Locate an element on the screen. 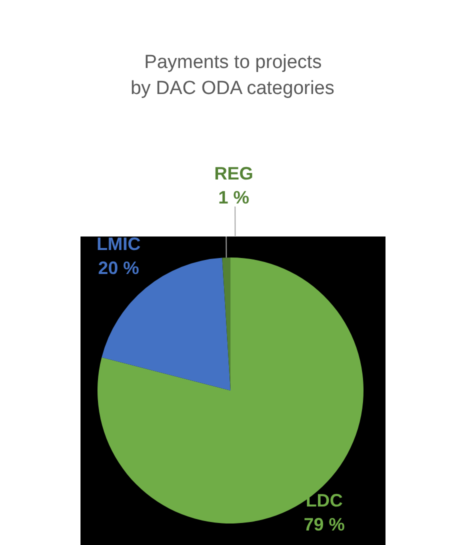 This screenshot has height=545, width=470. chart-title: Payments to projects by DAC ODA categories is located at coordinates (232, 75).